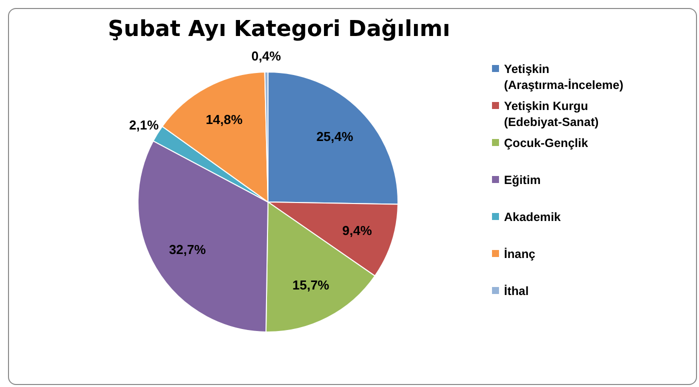  I want to click on legend-label: İnanç, so click(520, 254).